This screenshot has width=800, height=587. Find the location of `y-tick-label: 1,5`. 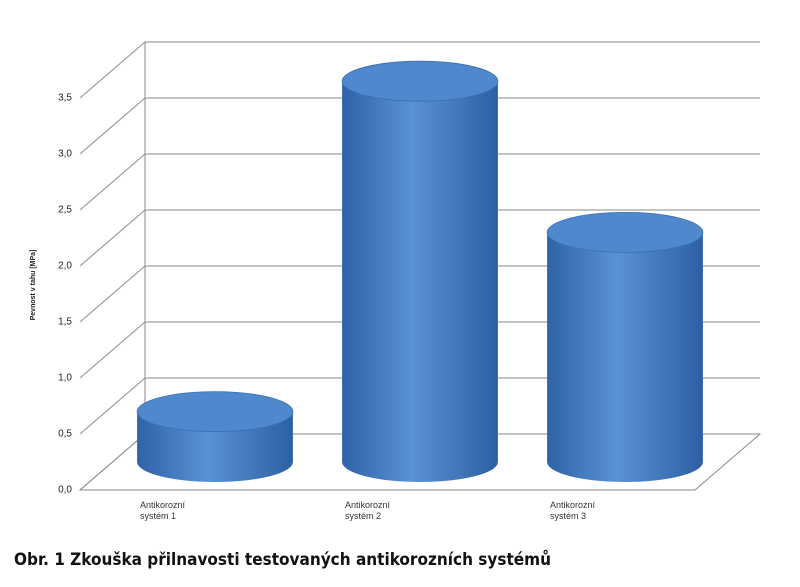

y-tick-label: 1,5 is located at coordinates (65, 322).